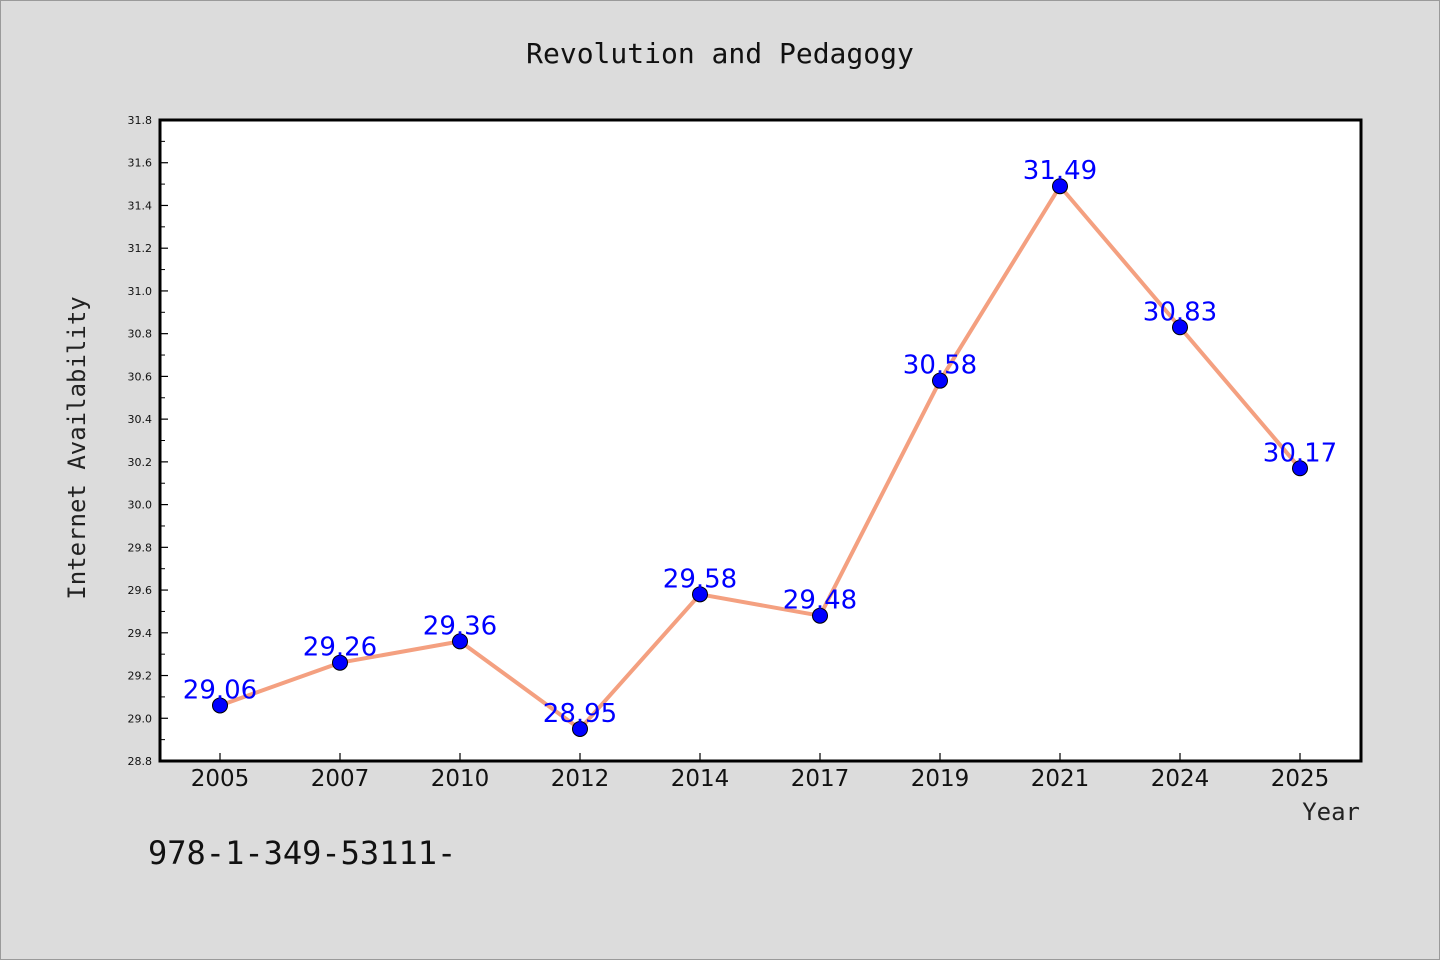 The height and width of the screenshot is (960, 1440). I want to click on data-label: 30.17, so click(1300, 453).